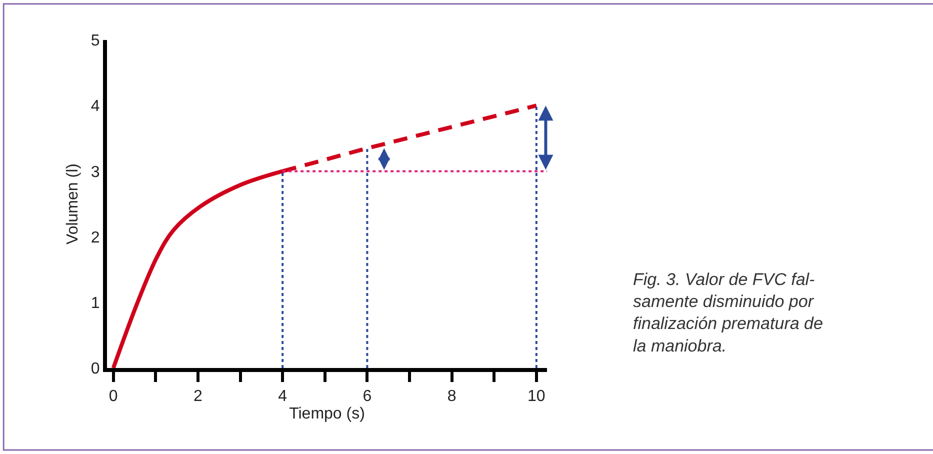 This screenshot has width=933, height=454. Describe the element at coordinates (95, 369) in the screenshot. I see `y-tick-label: 0` at that location.